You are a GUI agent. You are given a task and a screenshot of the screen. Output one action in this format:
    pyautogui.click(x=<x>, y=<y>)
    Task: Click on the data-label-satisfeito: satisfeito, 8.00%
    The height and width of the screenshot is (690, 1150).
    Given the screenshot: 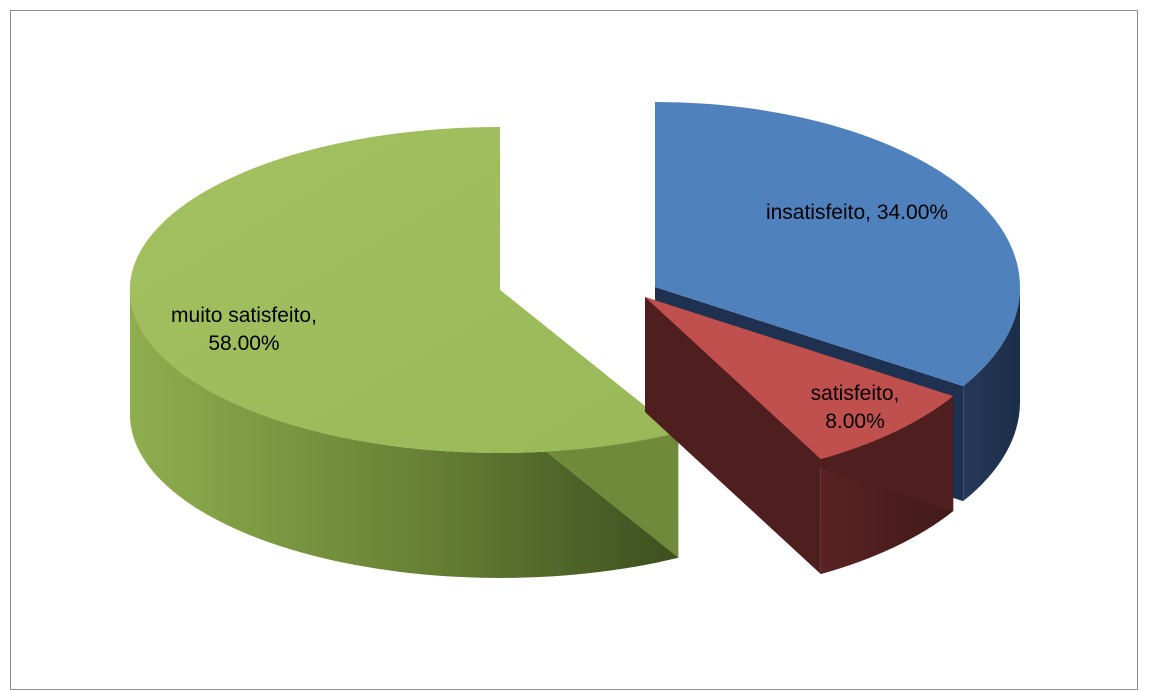 What is the action you would take?
    pyautogui.click(x=855, y=407)
    